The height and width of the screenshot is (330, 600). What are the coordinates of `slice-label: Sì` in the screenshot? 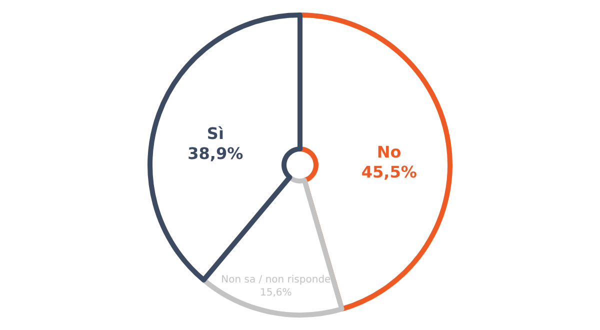 It's located at (215, 134).